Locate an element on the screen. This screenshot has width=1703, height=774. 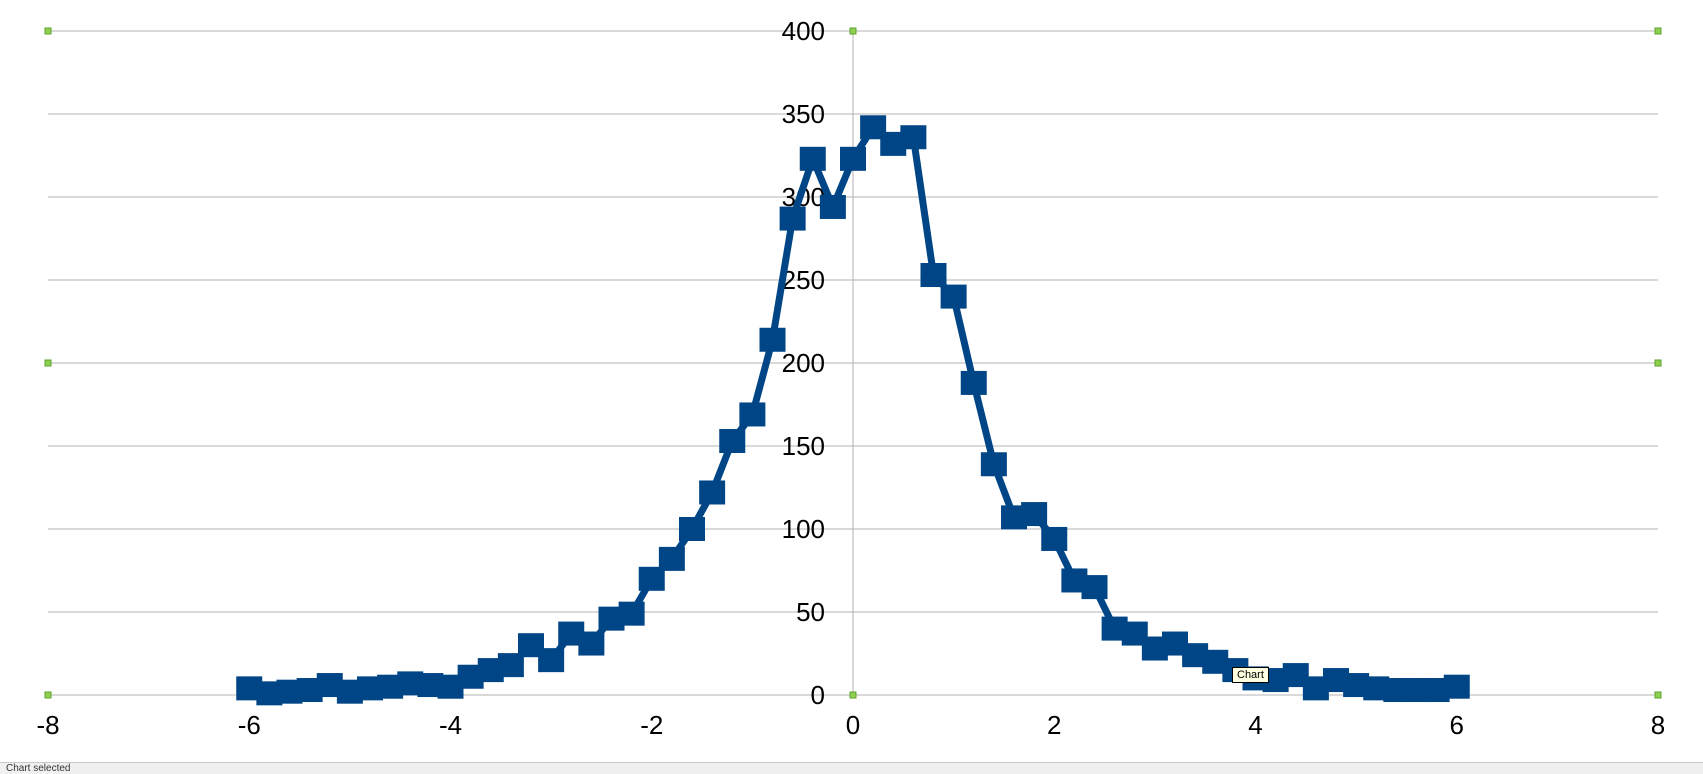
x-tick-label: 8 is located at coordinates (1658, 725).